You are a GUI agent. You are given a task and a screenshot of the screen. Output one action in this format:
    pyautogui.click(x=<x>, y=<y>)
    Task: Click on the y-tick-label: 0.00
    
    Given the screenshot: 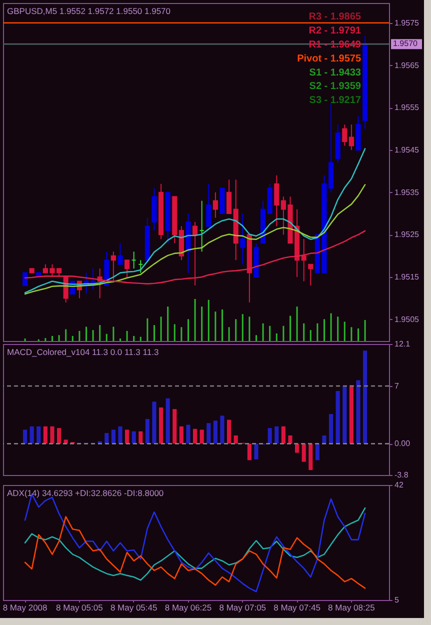 What is the action you would take?
    pyautogui.click(x=402, y=443)
    